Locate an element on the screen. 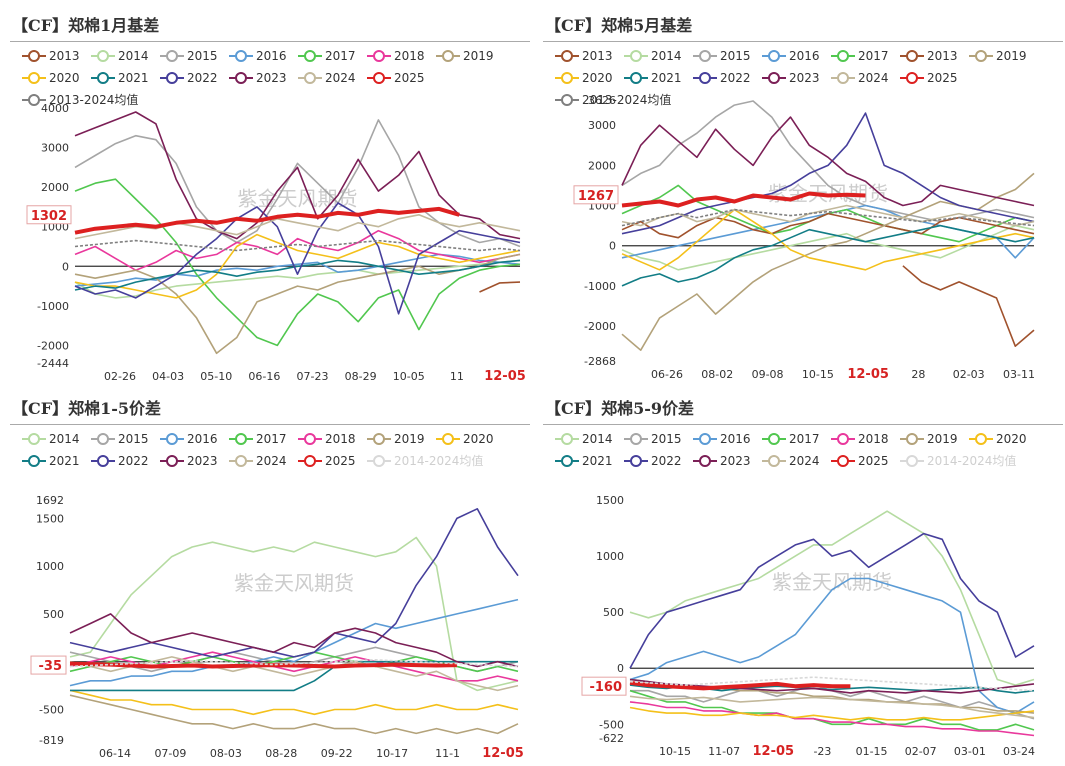 This screenshot has width=1065, height=766. y-tick-label: -2444 is located at coordinates (53, 363).